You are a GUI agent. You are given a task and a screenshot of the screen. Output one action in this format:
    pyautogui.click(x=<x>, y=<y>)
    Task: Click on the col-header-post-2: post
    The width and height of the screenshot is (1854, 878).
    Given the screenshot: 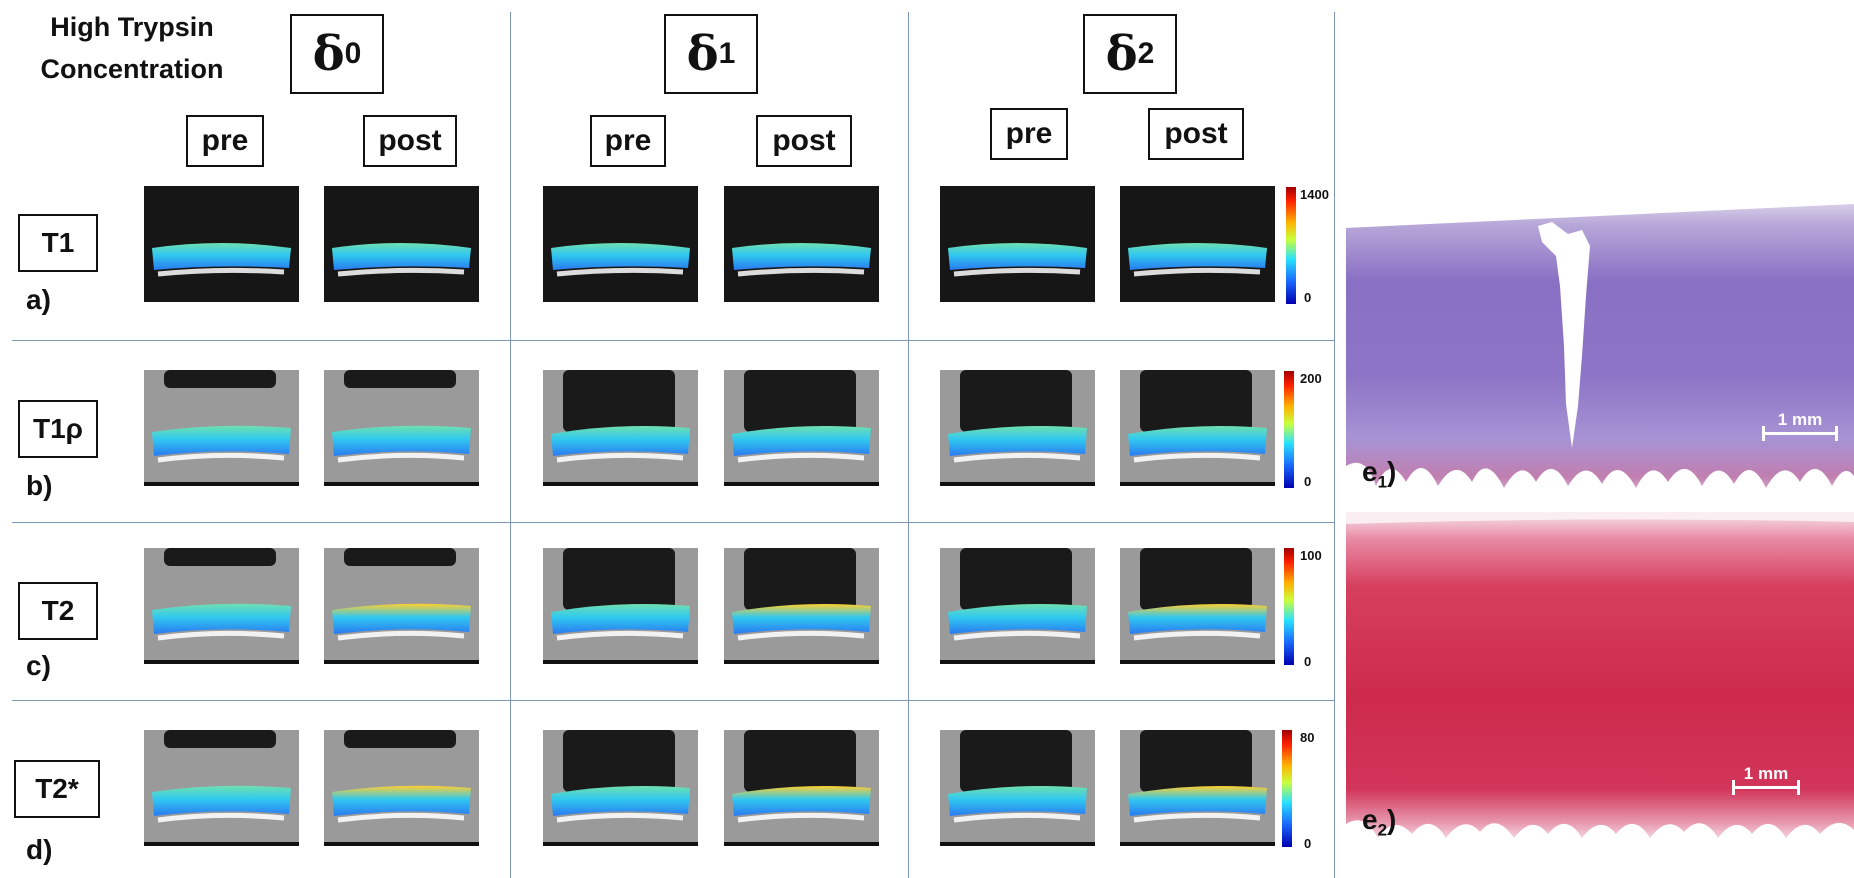 What is the action you would take?
    pyautogui.click(x=1196, y=134)
    